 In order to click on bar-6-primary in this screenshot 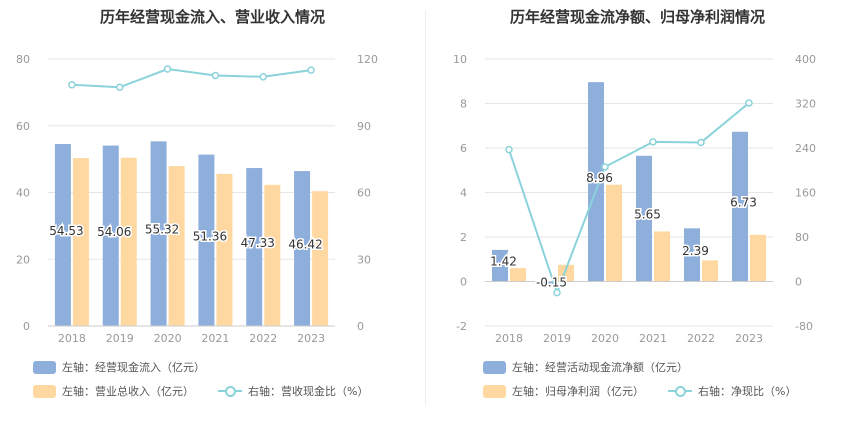, I will do `click(740, 206)`.